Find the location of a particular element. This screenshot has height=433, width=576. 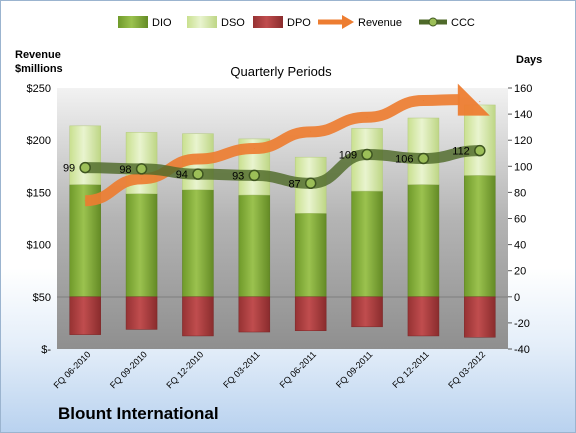

x-tick-label: FQ 06-2011 is located at coordinates (298, 369).